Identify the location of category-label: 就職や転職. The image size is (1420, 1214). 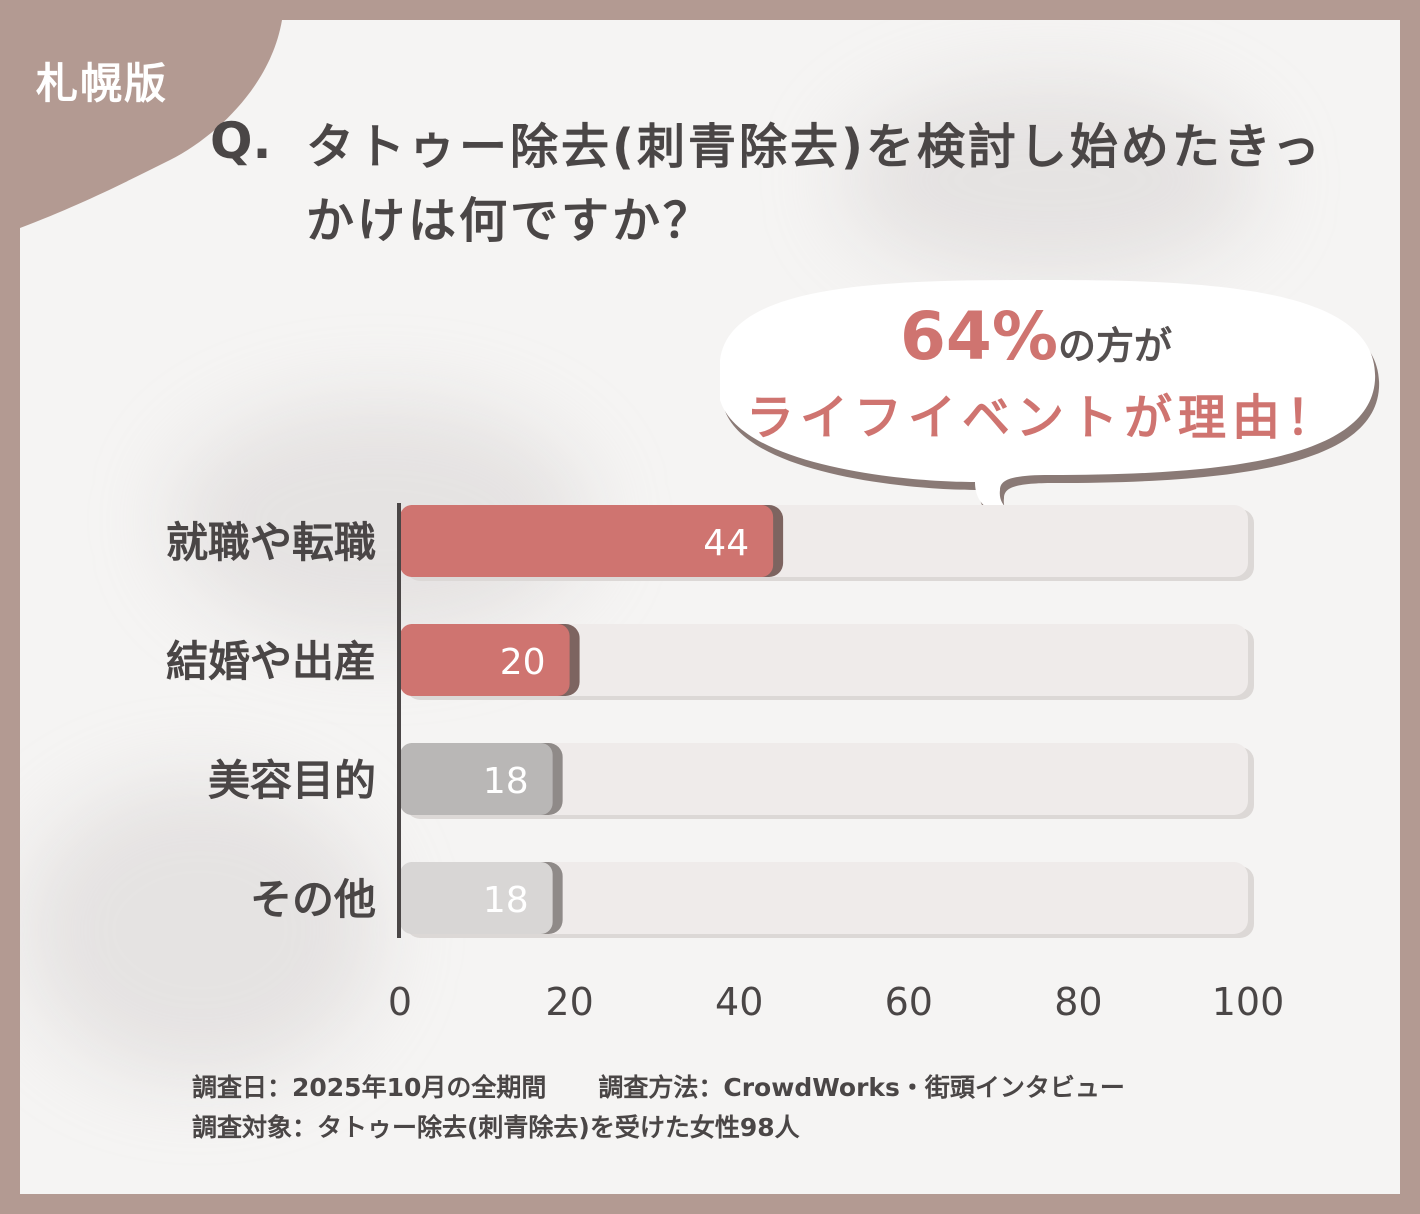
(271, 542).